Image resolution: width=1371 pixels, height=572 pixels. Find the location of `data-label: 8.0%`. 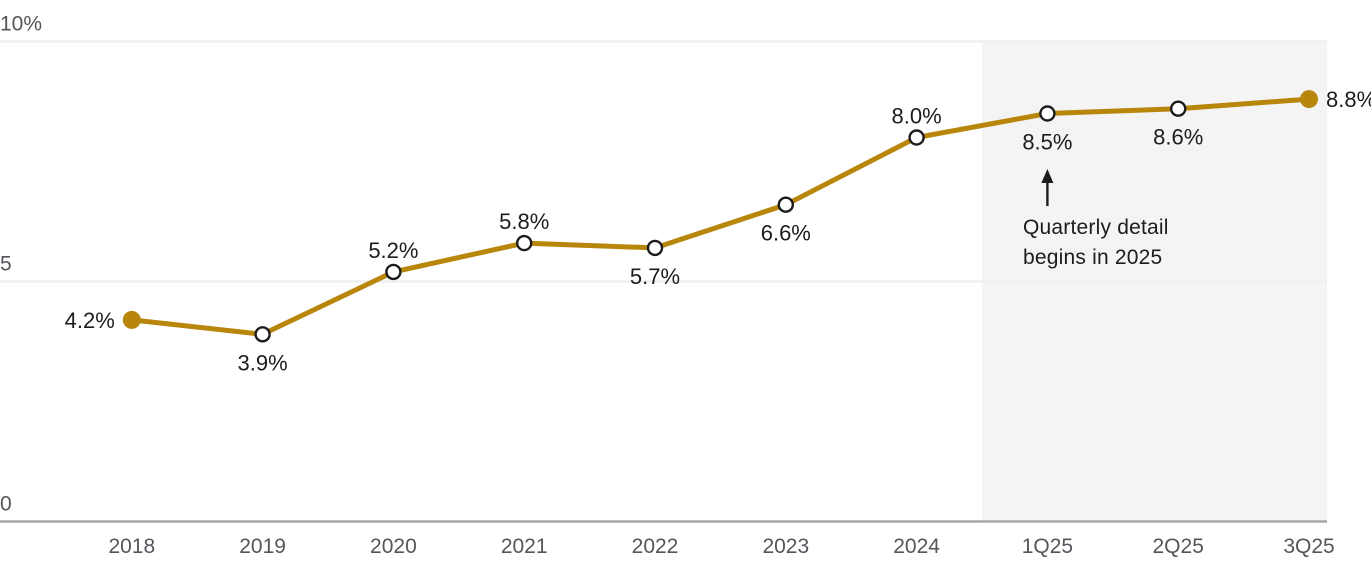

data-label: 8.0% is located at coordinates (917, 116).